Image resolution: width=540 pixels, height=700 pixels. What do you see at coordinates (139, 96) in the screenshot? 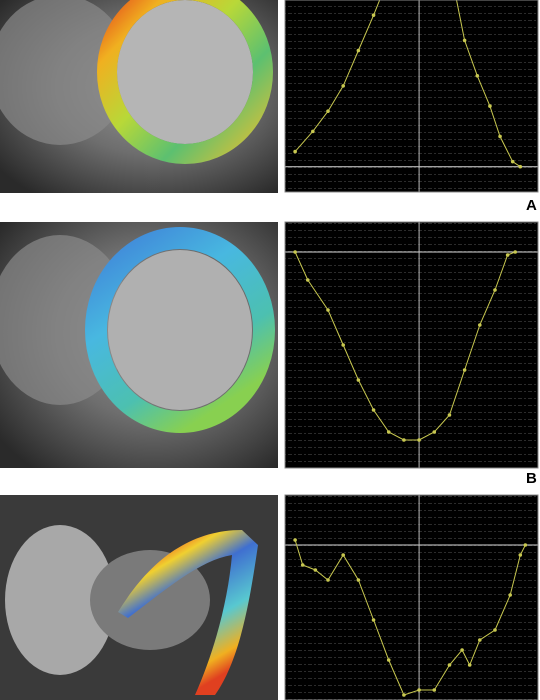
I see `mri-image-a` at bounding box center [139, 96].